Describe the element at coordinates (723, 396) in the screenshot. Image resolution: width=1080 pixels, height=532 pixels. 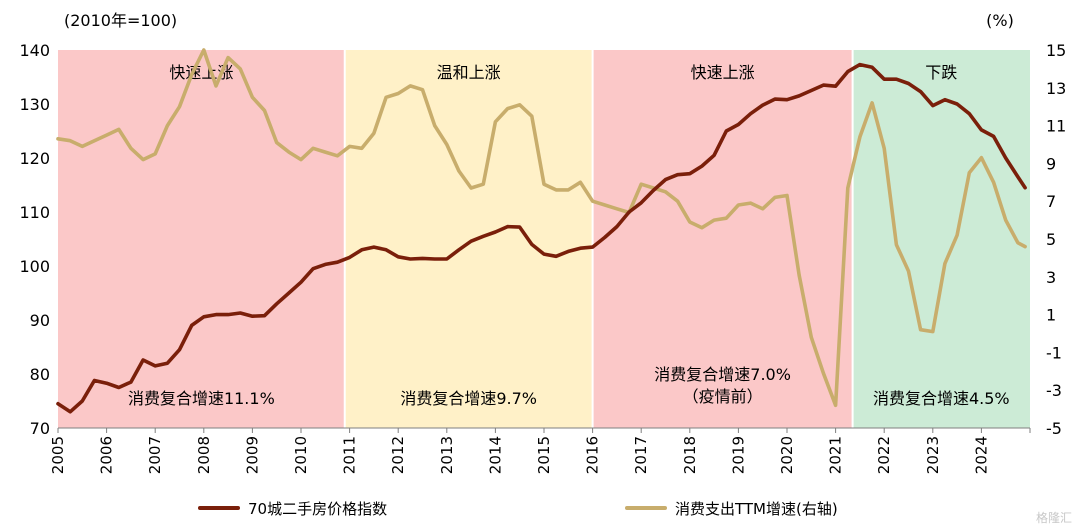
I see `phase-rate-note-2: （疫情前）` at that location.